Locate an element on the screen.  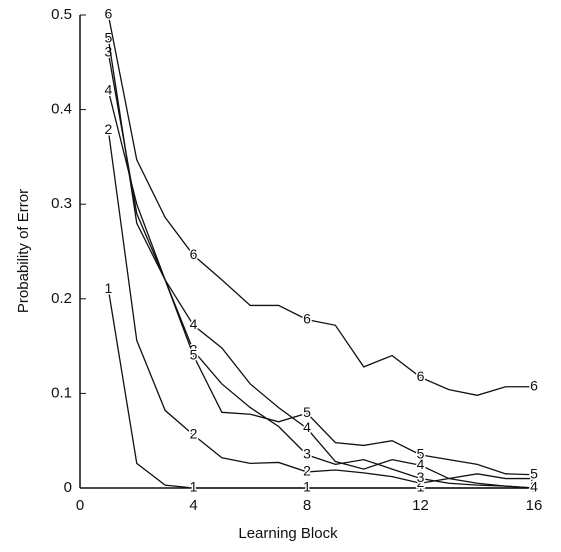
x-axis-title: Learning Block is located at coordinates (288, 533).